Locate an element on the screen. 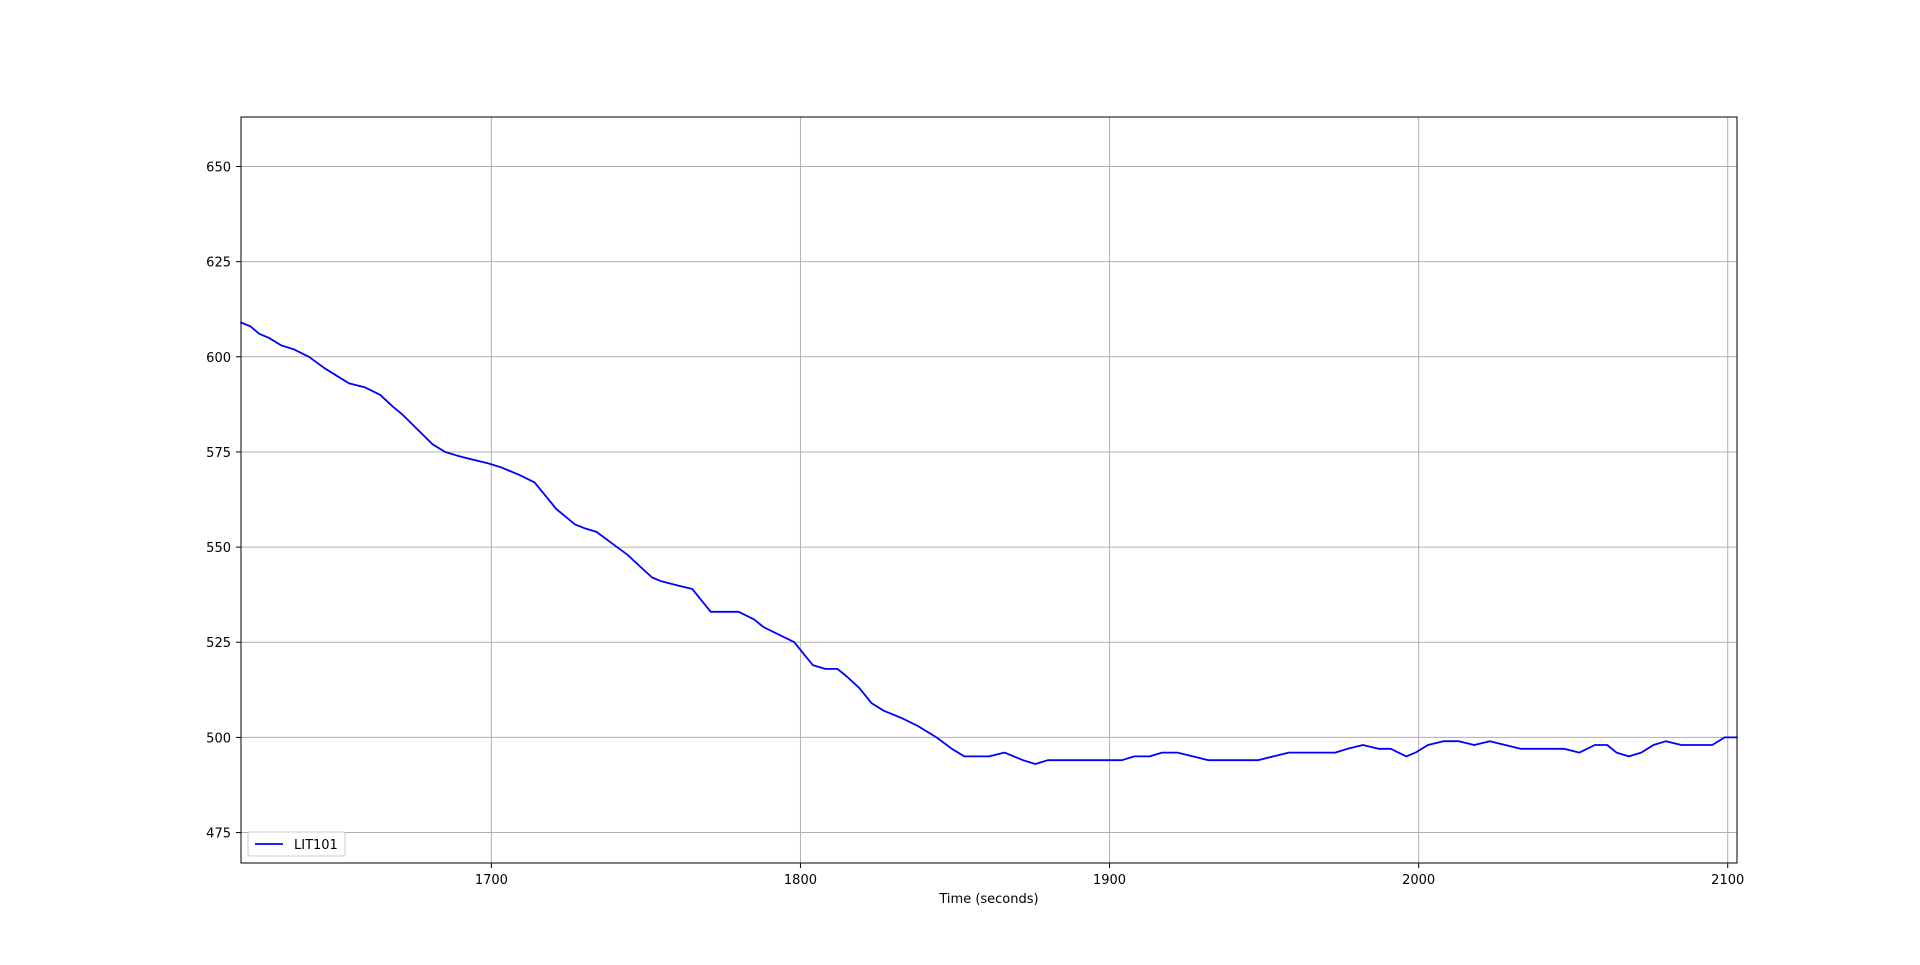 This screenshot has width=1920, height=965. legend: LIT101 is located at coordinates (296, 844).